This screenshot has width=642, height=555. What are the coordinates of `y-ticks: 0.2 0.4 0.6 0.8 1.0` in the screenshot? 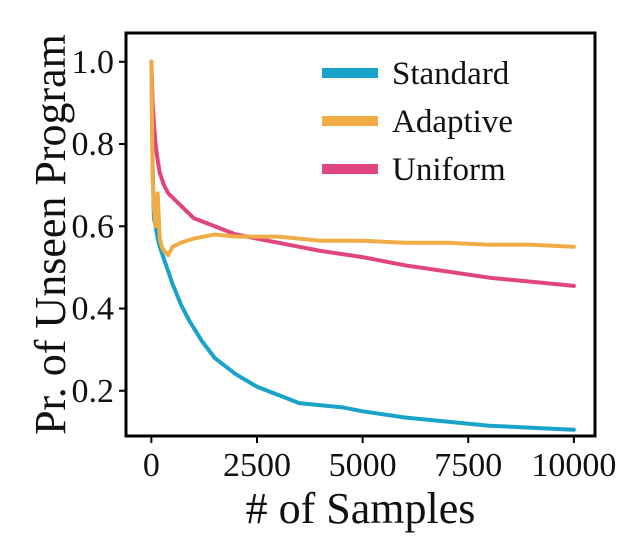 It's located at (99, 227).